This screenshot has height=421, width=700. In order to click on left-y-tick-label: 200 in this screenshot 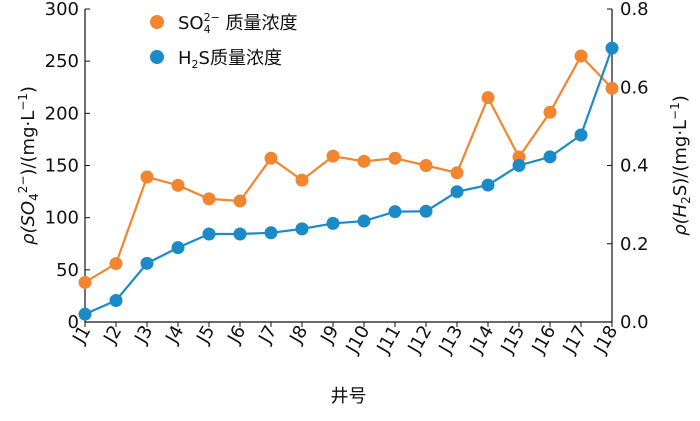, I will do `click(62, 113)`.